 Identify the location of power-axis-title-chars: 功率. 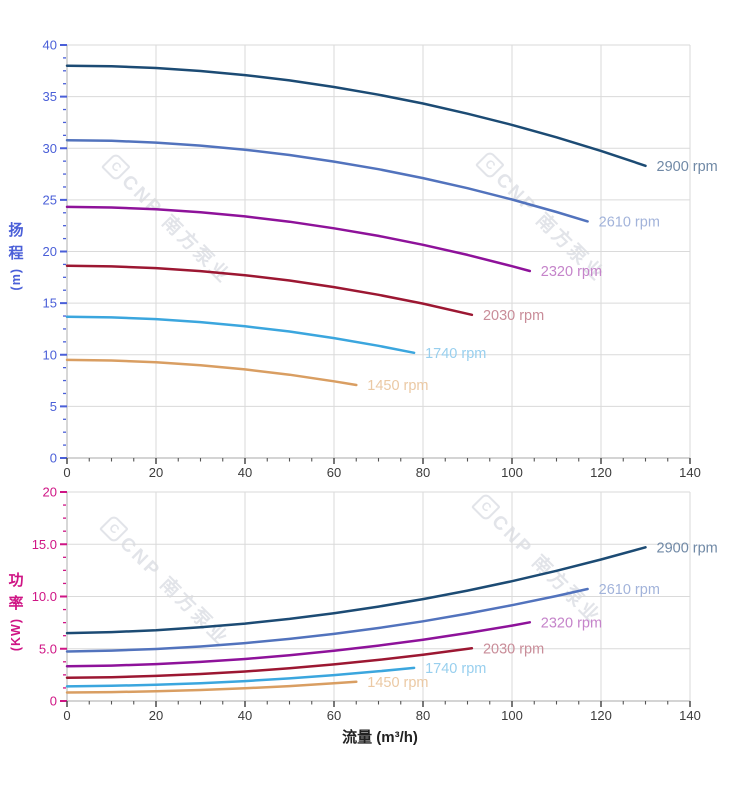
(16, 592).